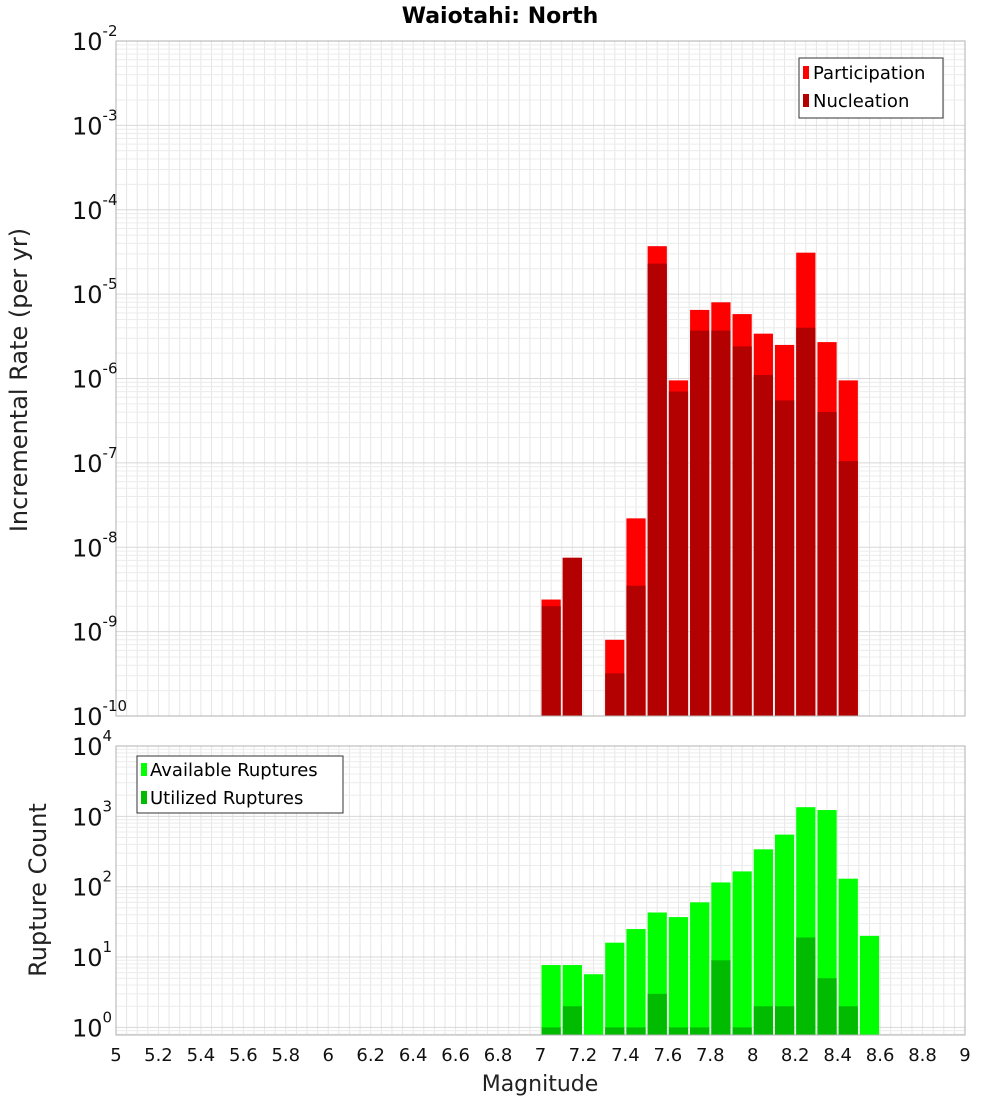 The width and height of the screenshot is (1000, 1100). I want to click on bottom-y-axis-label: Rupture Count, so click(38, 890).